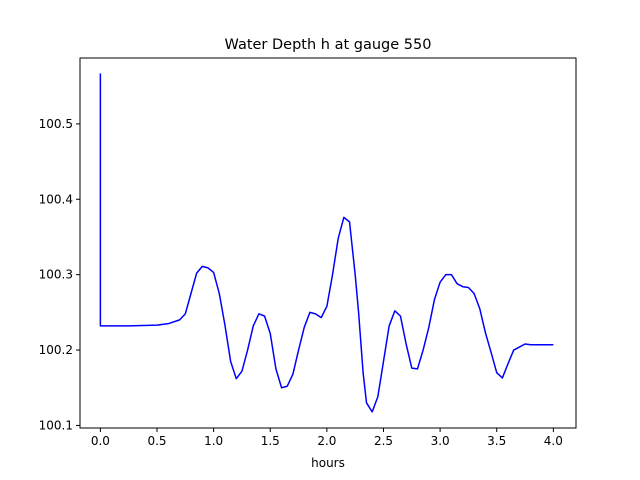 This screenshot has height=480, width=640. What do you see at coordinates (326, 441) in the screenshot?
I see `x-tick-label: 2.0` at bounding box center [326, 441].